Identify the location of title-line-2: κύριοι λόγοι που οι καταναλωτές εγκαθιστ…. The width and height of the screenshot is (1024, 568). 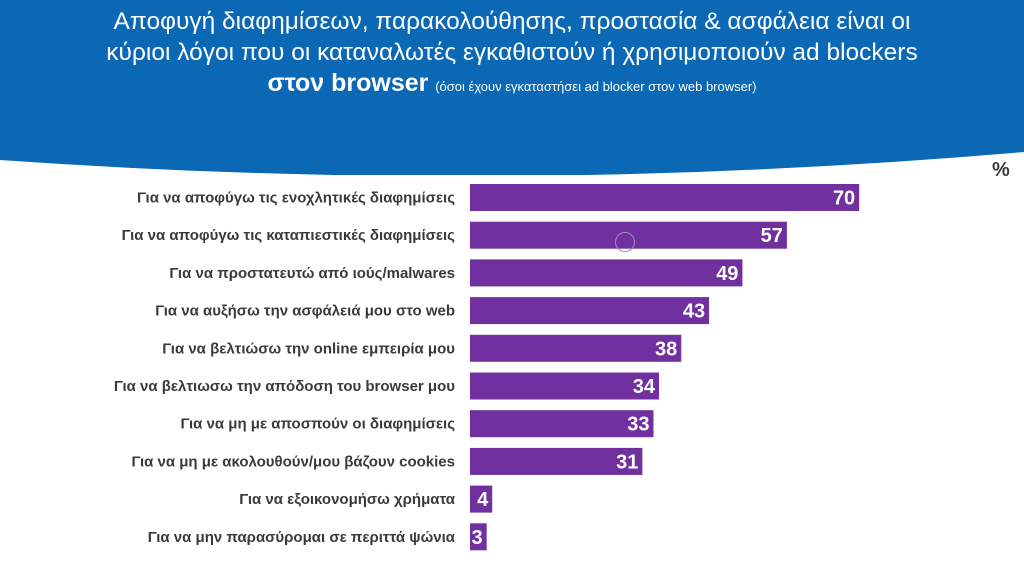
(512, 52).